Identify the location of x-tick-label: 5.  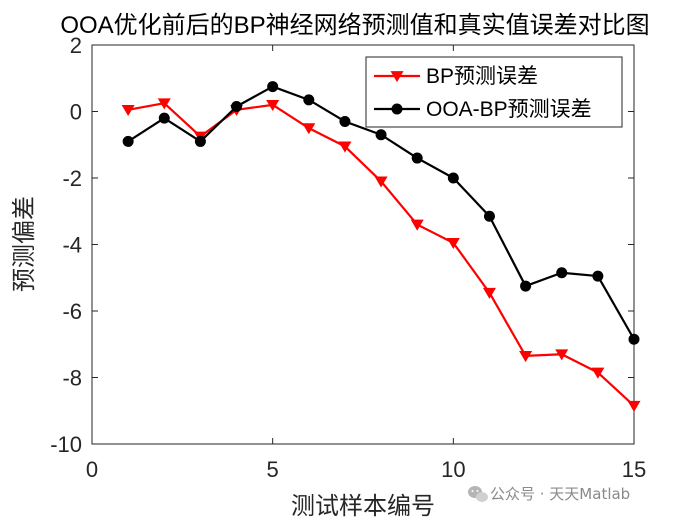
(273, 469).